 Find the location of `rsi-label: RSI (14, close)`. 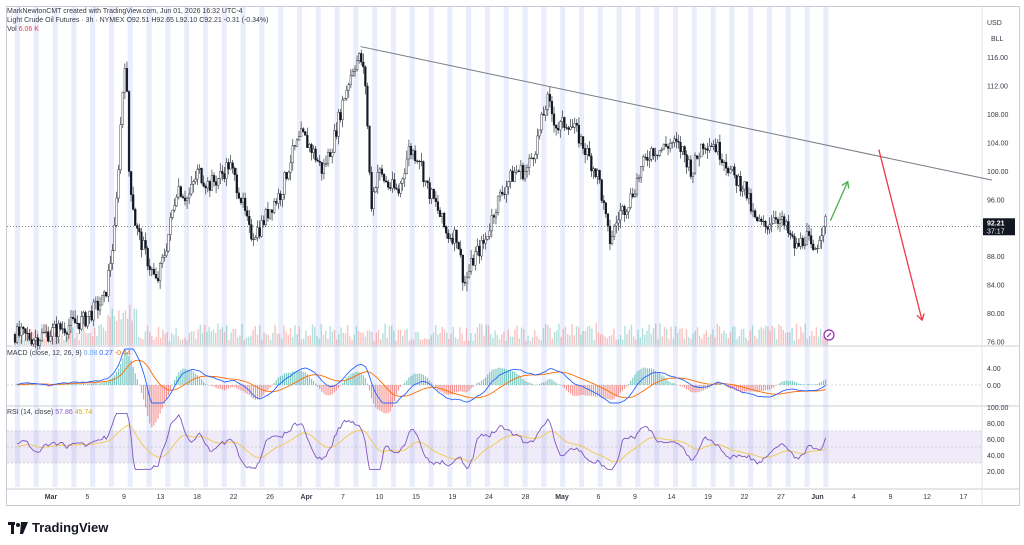

rsi-label: RSI (14, close) is located at coordinates (30, 412).